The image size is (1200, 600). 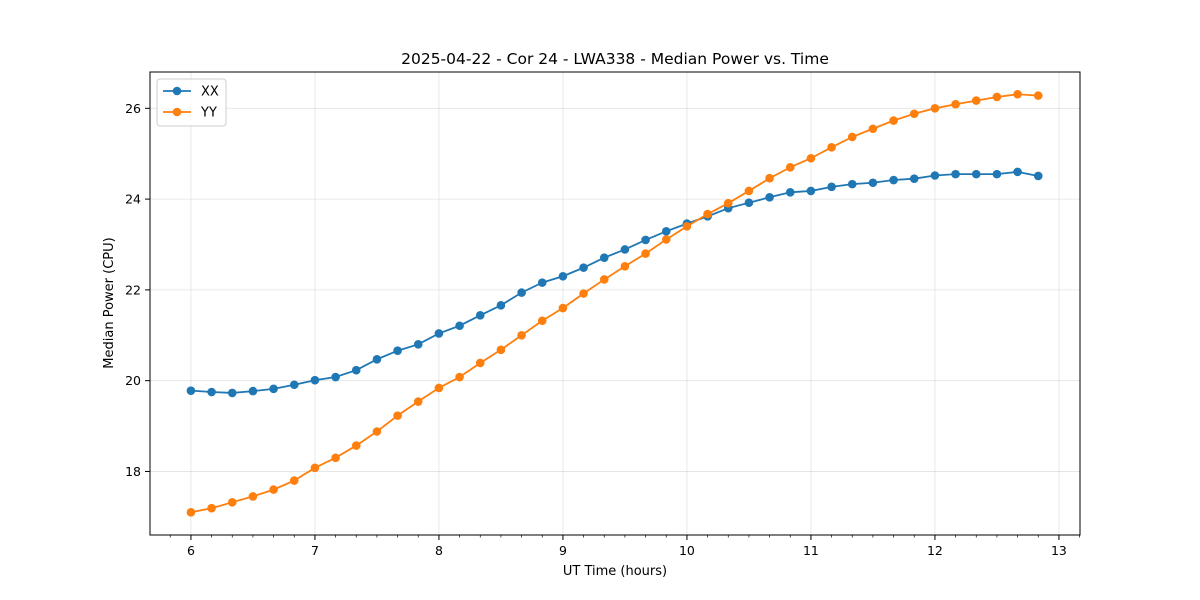 I want to click on y-axis-label: Median Power (CPU), so click(x=109, y=302).